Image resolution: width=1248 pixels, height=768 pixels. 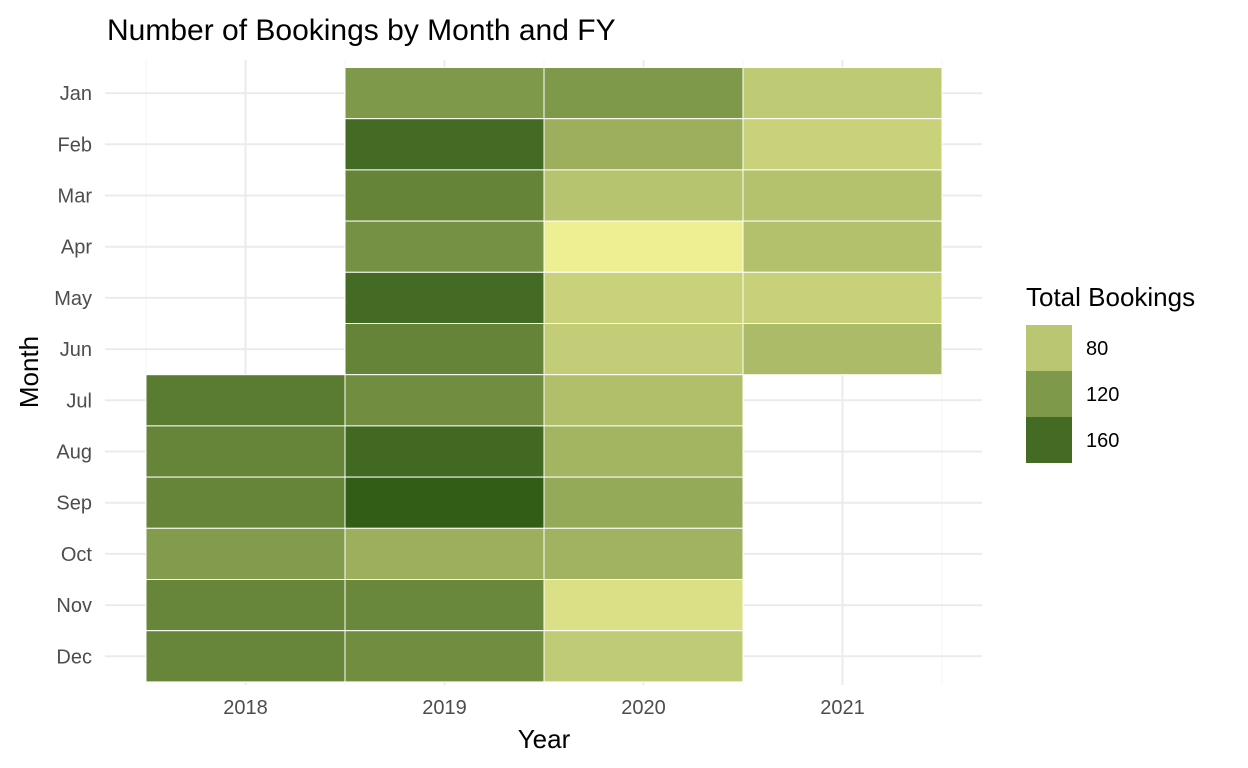 What do you see at coordinates (444, 605) in the screenshot?
I see `heatmap-cell: Nov 2019: 135` at bounding box center [444, 605].